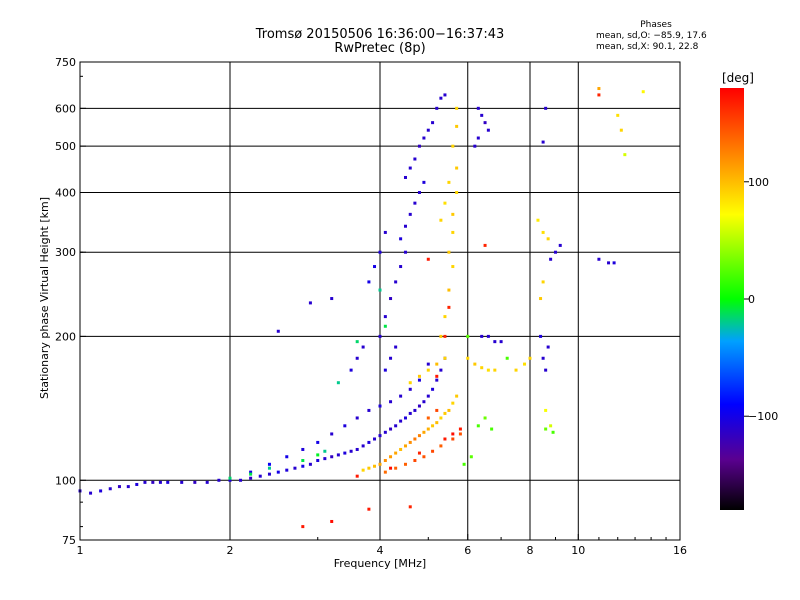 This screenshot has width=800, height=600. What do you see at coordinates (380, 563) in the screenshot?
I see `x-axis-label: Frequency [MHz]` at bounding box center [380, 563].